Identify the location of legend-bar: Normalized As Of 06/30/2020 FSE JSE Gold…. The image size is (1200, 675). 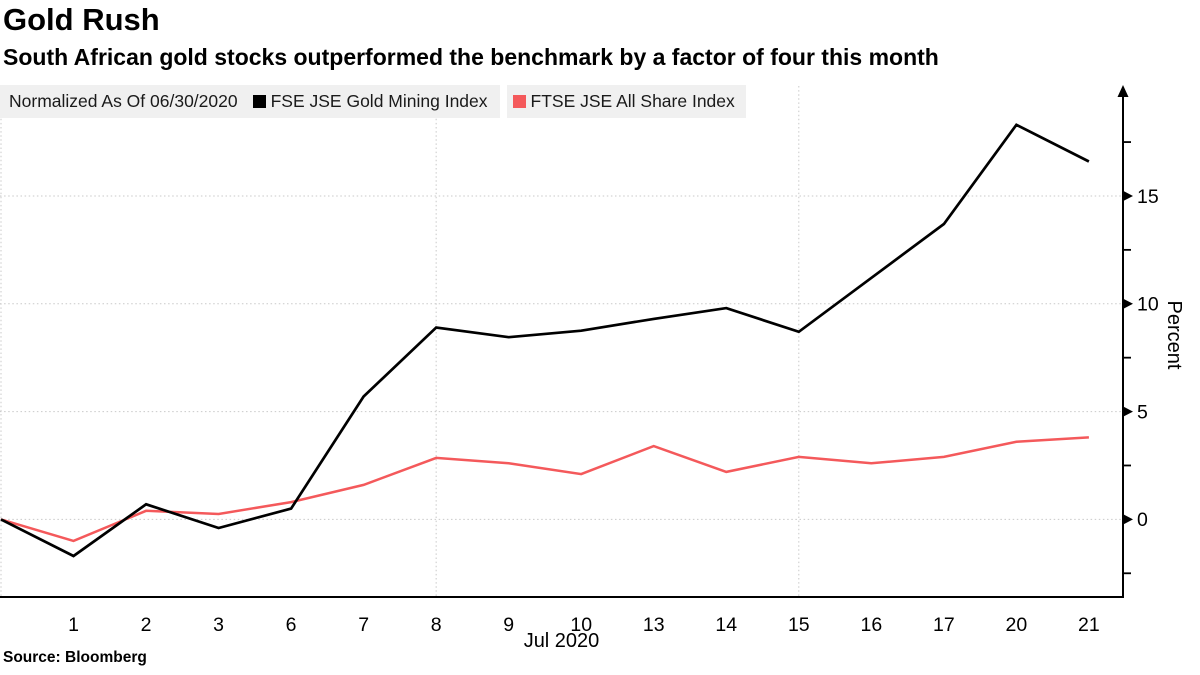
(373, 101).